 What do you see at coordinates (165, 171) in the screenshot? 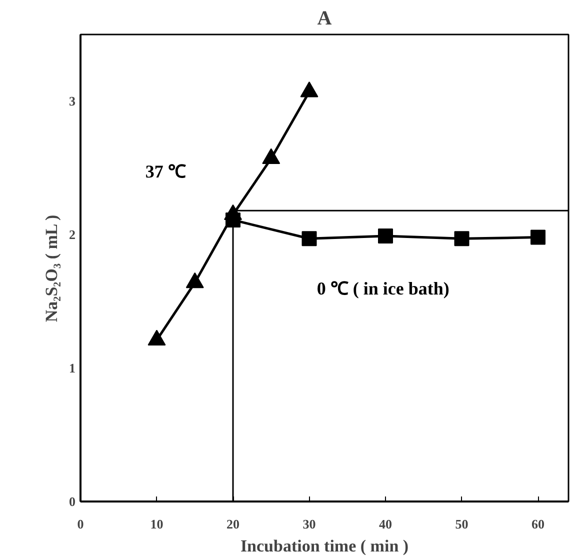
I see `annotation: 37 ℃` at bounding box center [165, 171].